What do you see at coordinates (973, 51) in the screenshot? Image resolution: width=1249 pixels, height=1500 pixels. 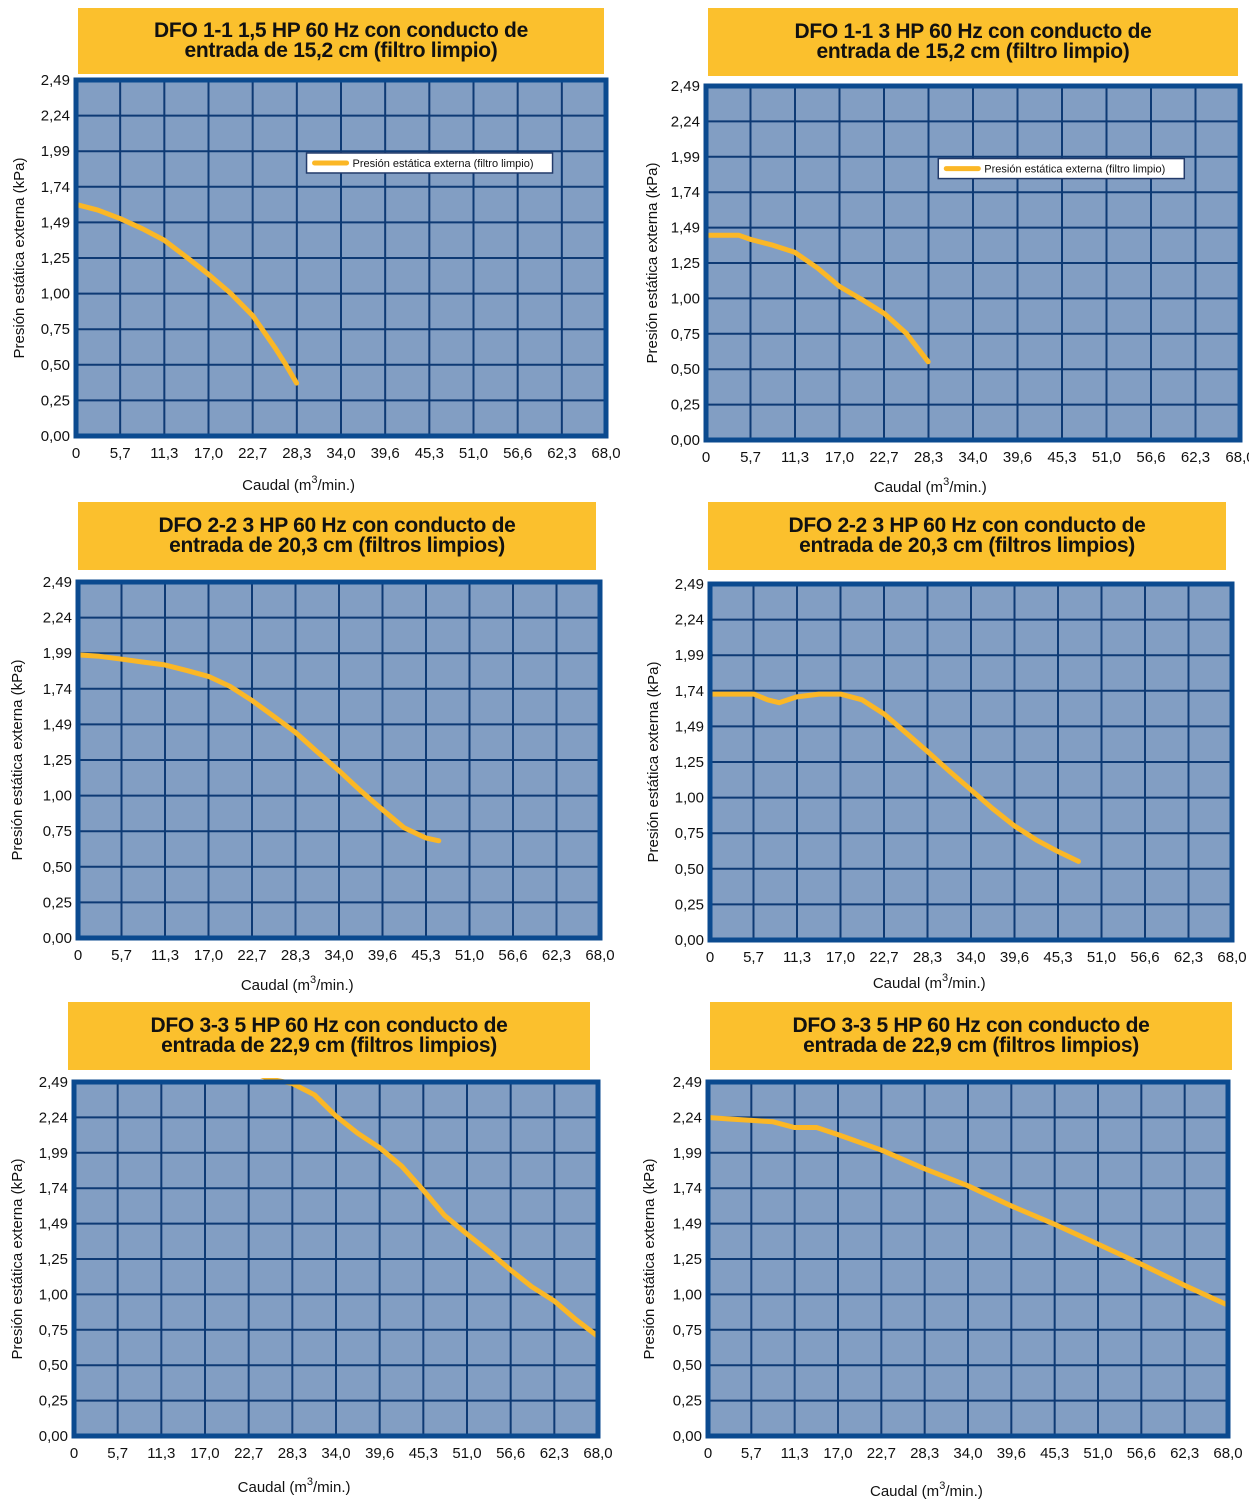 I see `chart-title-line: entrada de 15,2 cm (filtro limpio)` at bounding box center [973, 51].